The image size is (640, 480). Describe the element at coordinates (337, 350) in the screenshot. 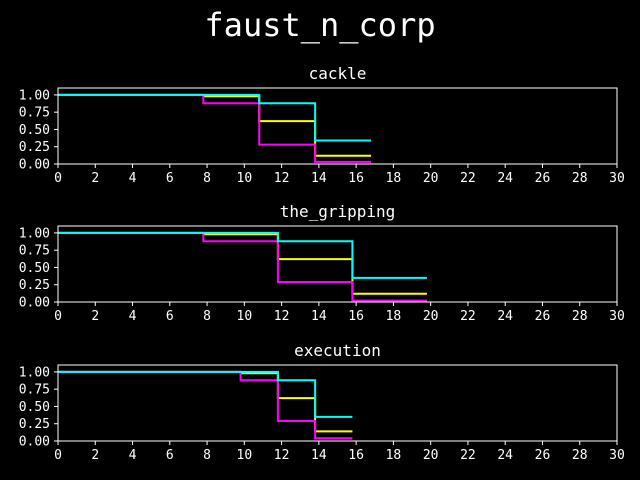

I see `subplot-title: execution` at that location.